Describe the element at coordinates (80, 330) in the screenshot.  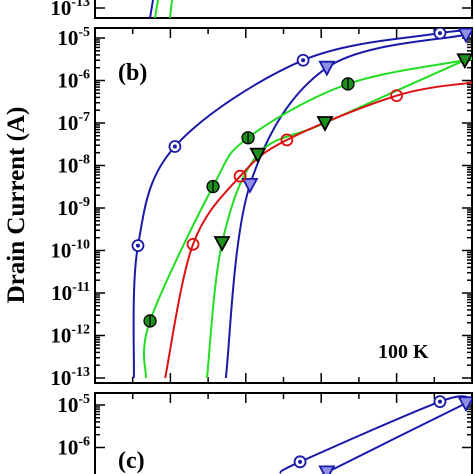
I see `y-tick-exp: -12` at that location.